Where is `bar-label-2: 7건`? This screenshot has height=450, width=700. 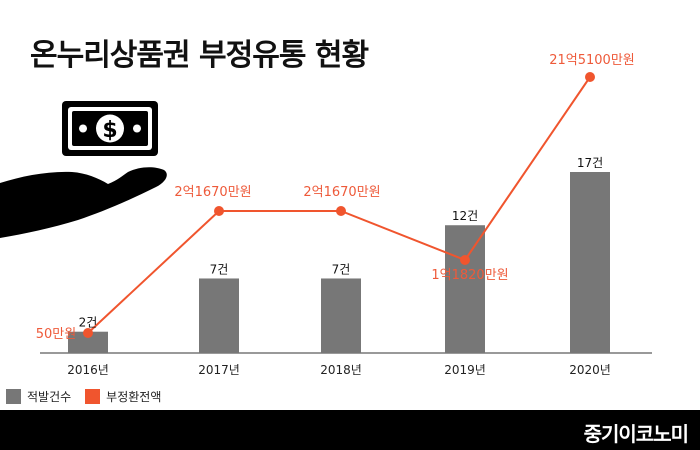 bar-label-2: 7건 is located at coordinates (219, 269).